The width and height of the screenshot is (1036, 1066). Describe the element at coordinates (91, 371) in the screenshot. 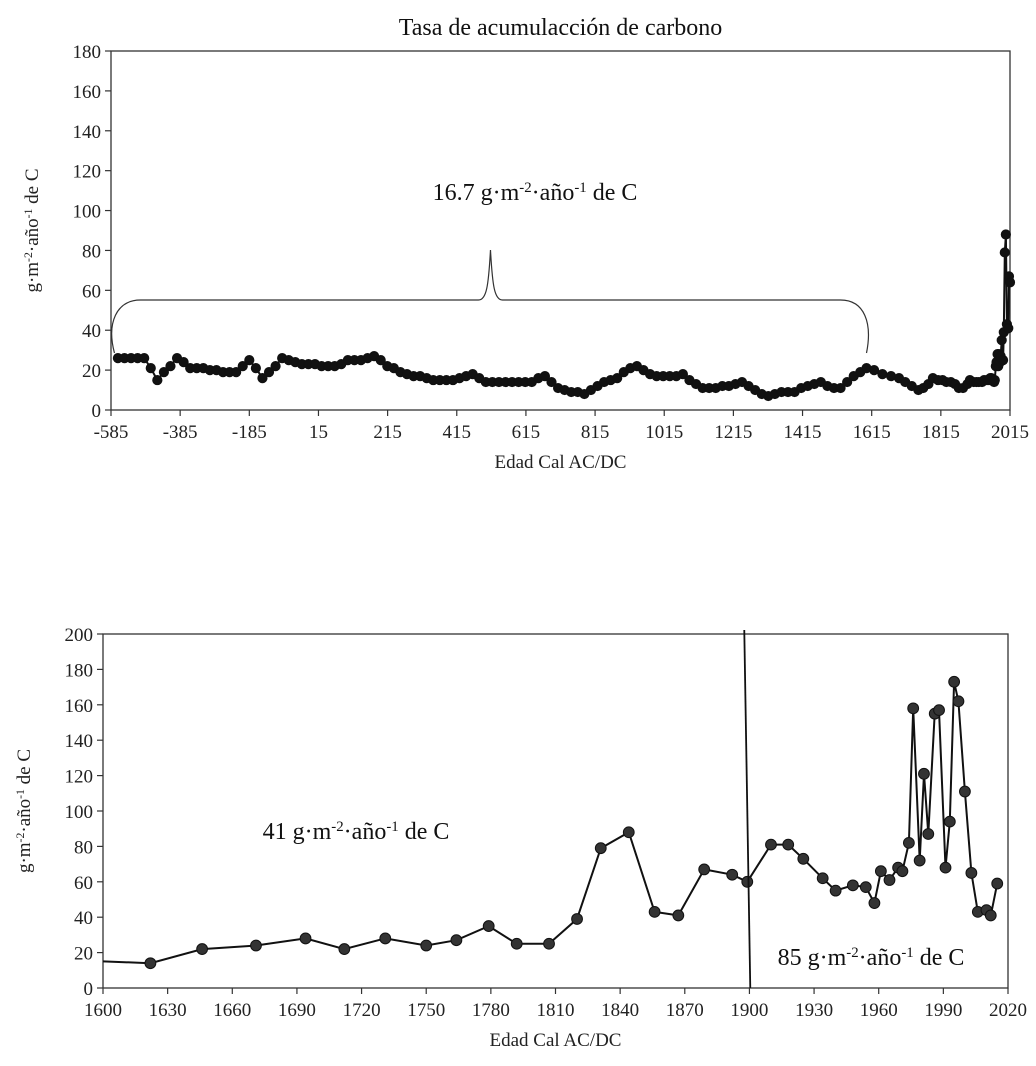

I see `y-tick-label: 20` at that location.